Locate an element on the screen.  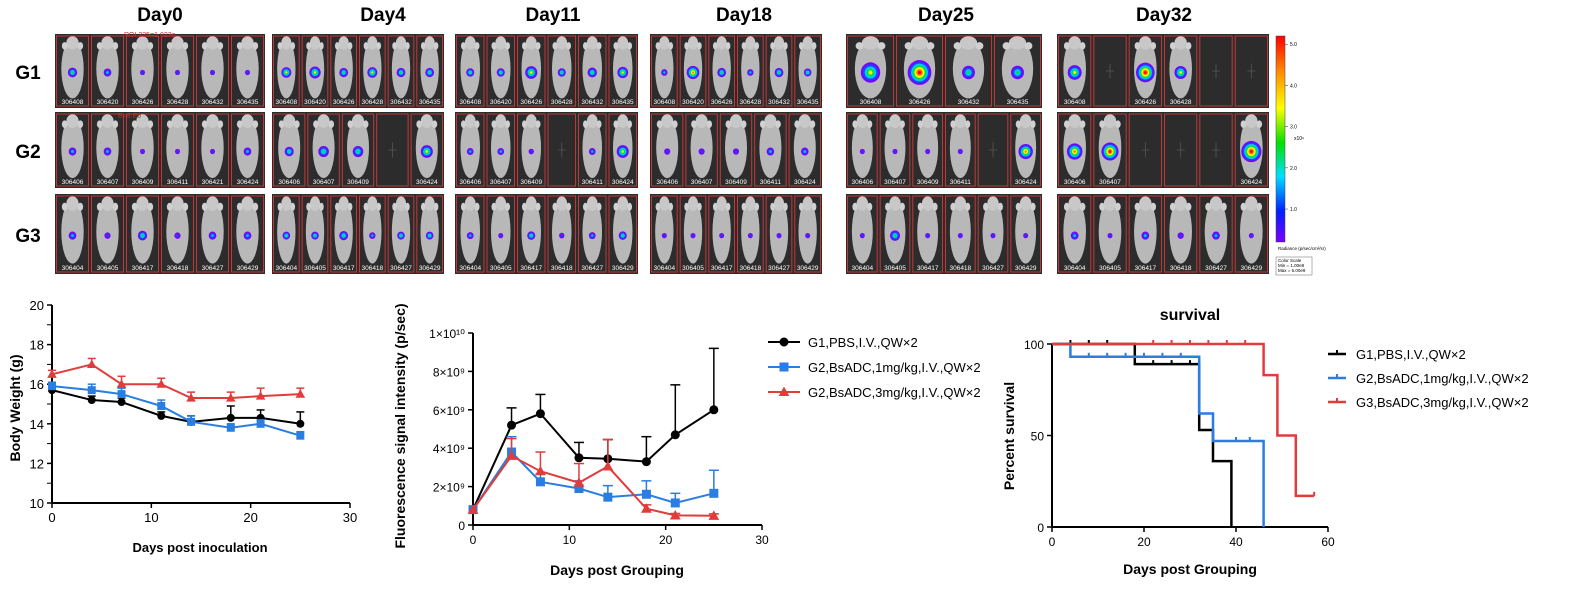
mouse-id-label: 306407 is located at coordinates (324, 182).